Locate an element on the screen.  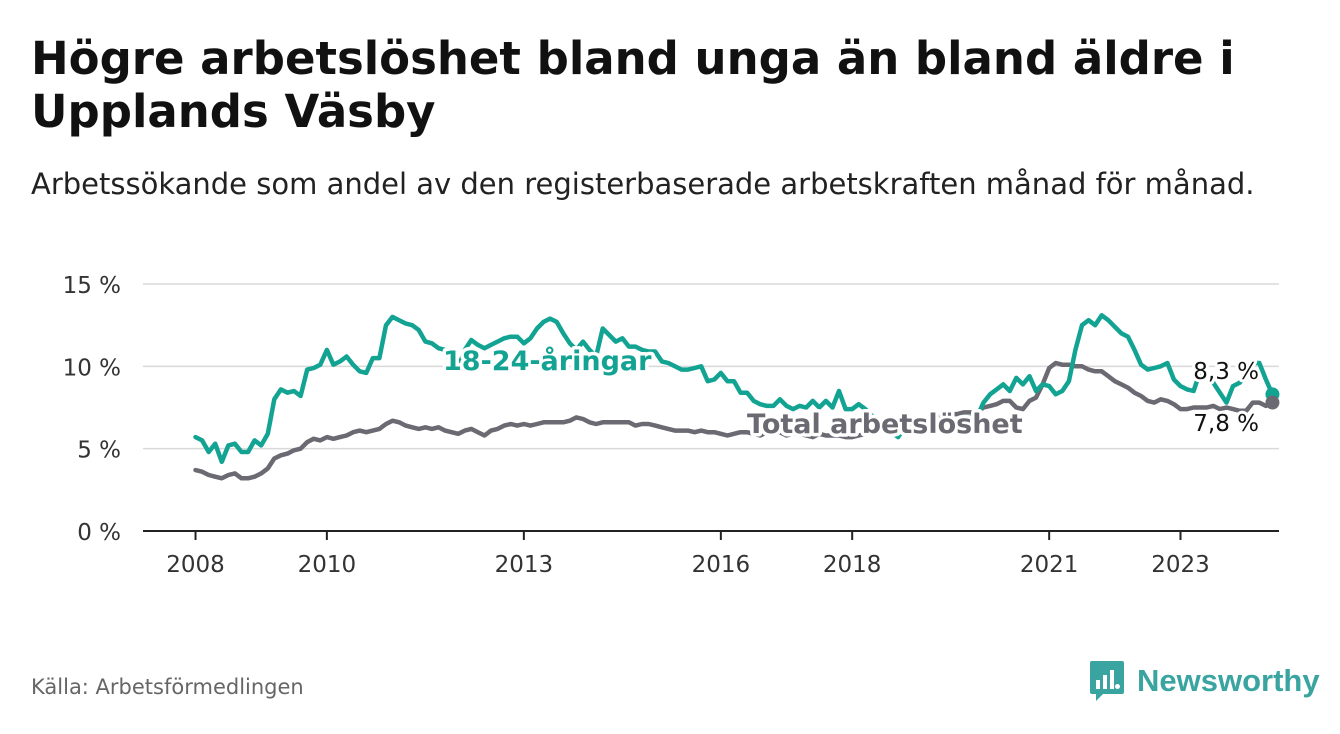
series-label-youth: 18-24-åringar is located at coordinates (547, 361).